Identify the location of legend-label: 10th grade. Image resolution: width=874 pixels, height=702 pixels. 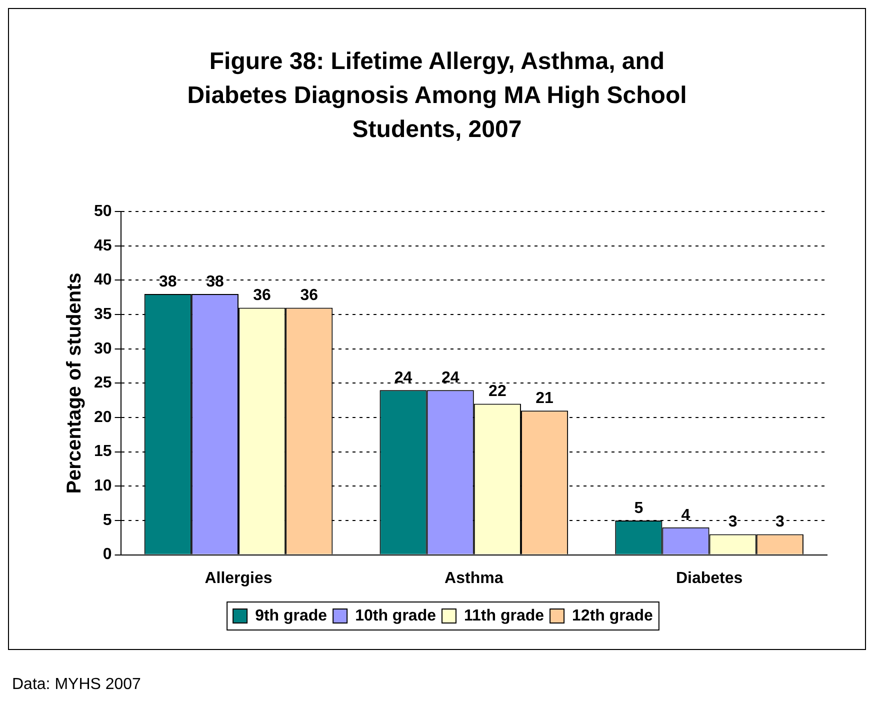
(395, 615).